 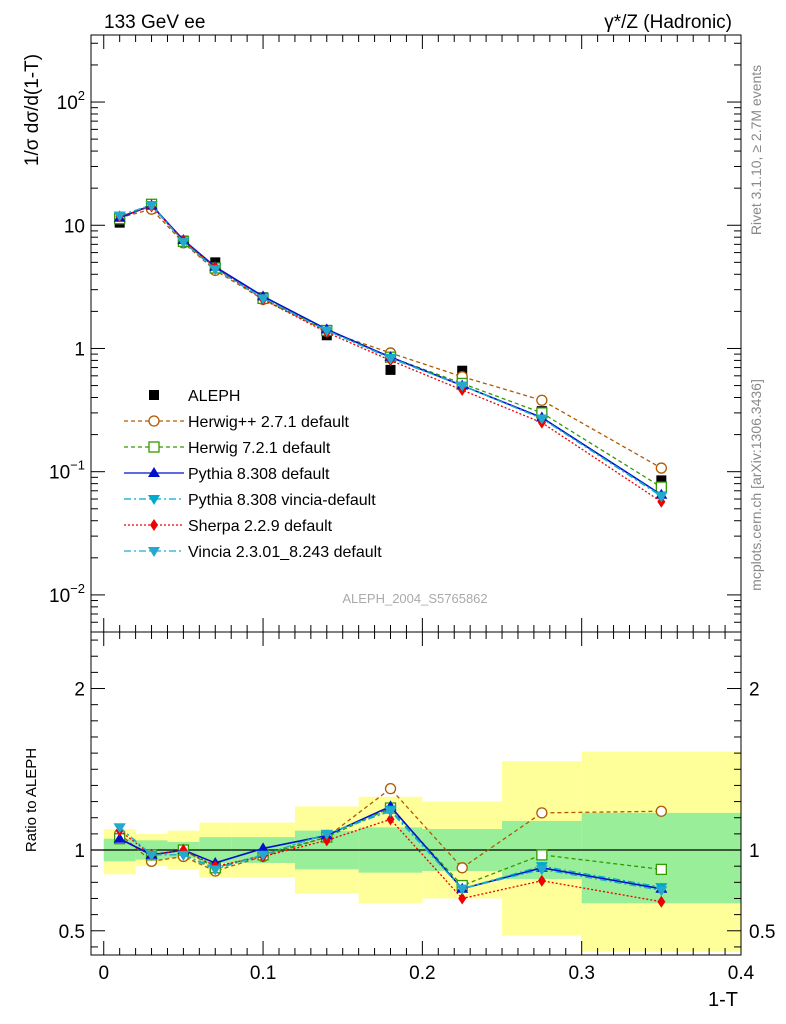 I want to click on ratio-y-axis-label: Ratio to ALEPH, so click(x=31, y=800).